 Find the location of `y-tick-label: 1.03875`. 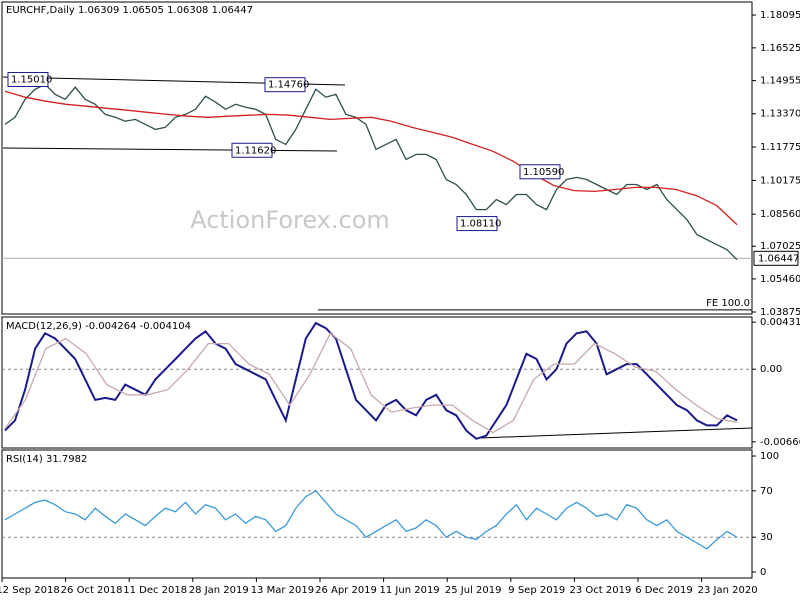

y-tick-label: 1.03875 is located at coordinates (780, 312).